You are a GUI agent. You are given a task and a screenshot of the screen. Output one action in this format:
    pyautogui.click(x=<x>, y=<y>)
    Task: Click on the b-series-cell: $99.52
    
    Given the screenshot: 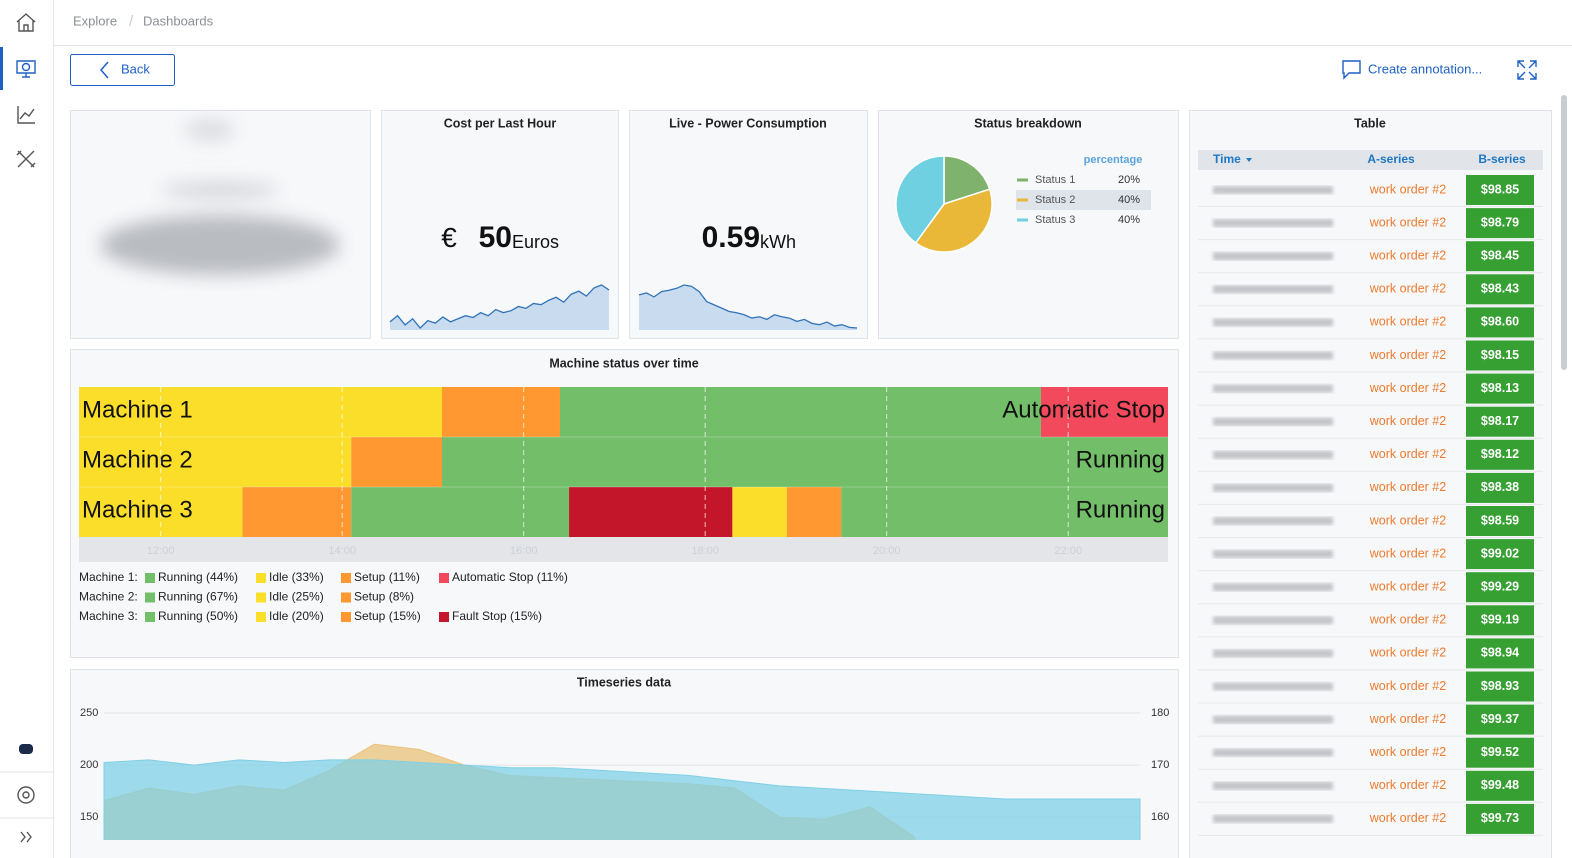 What is the action you would take?
    pyautogui.click(x=1500, y=752)
    